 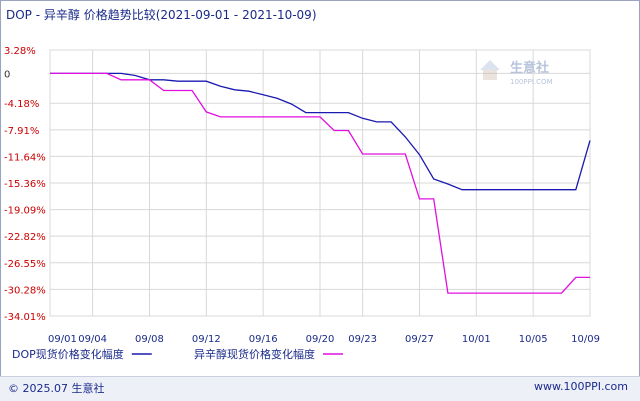 What do you see at coordinates (25, 184) in the screenshot?
I see `y-tick-label: -15.36%` at bounding box center [25, 184].